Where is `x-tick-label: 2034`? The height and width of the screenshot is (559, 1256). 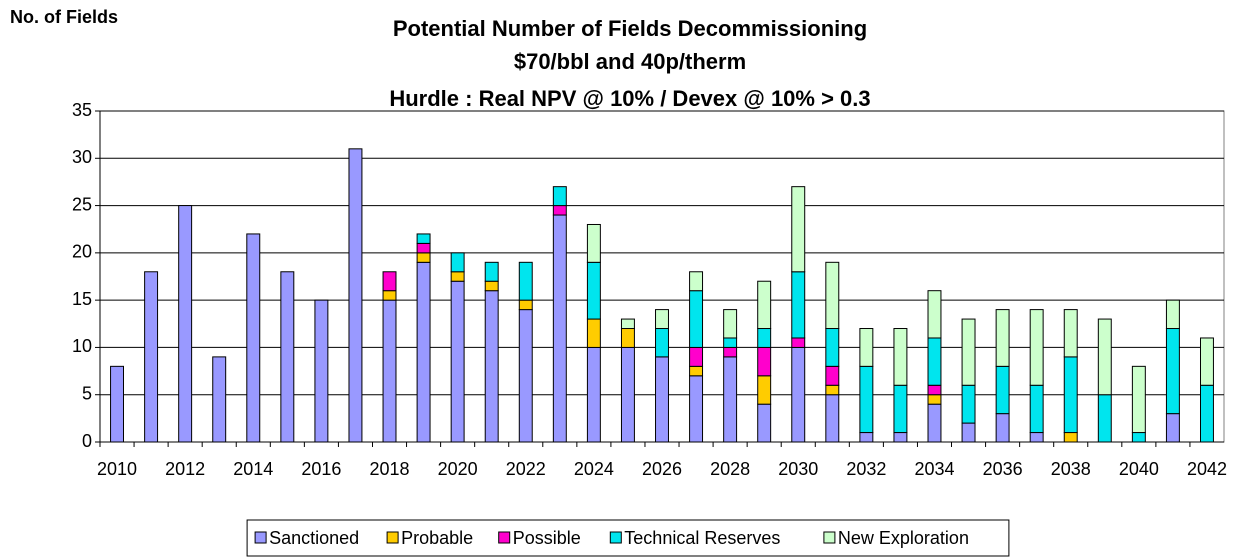
x-tick-label: 2034 is located at coordinates (934, 469).